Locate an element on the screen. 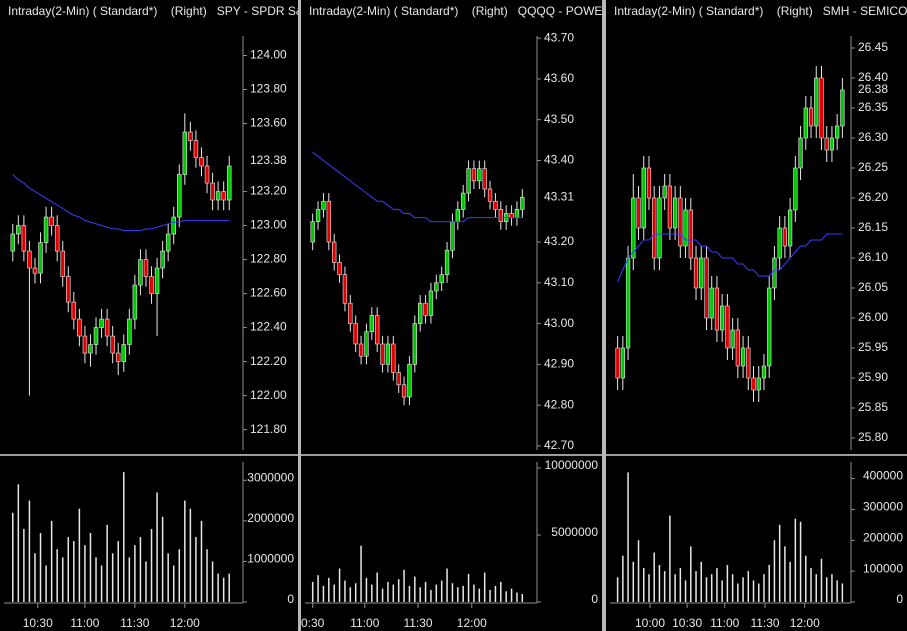 The width and height of the screenshot is (907, 631). volume-tick-label: 3000000 is located at coordinates (270, 477).